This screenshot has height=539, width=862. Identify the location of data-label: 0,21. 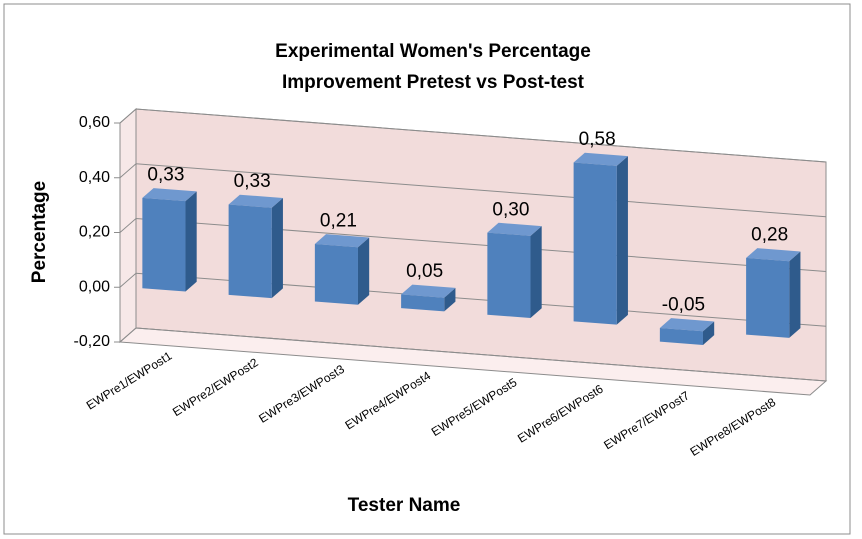
(338, 221).